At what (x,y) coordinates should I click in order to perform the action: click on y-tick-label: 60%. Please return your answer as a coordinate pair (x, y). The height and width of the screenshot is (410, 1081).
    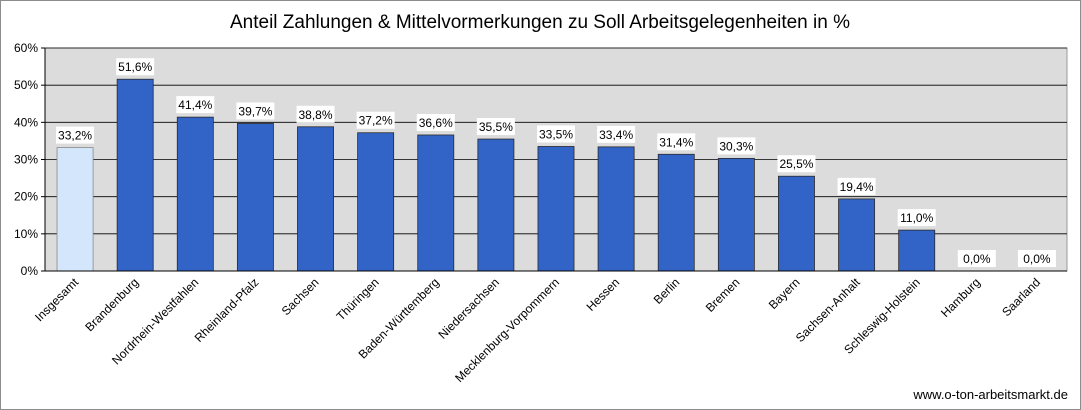
    Looking at the image, I should click on (26, 48).